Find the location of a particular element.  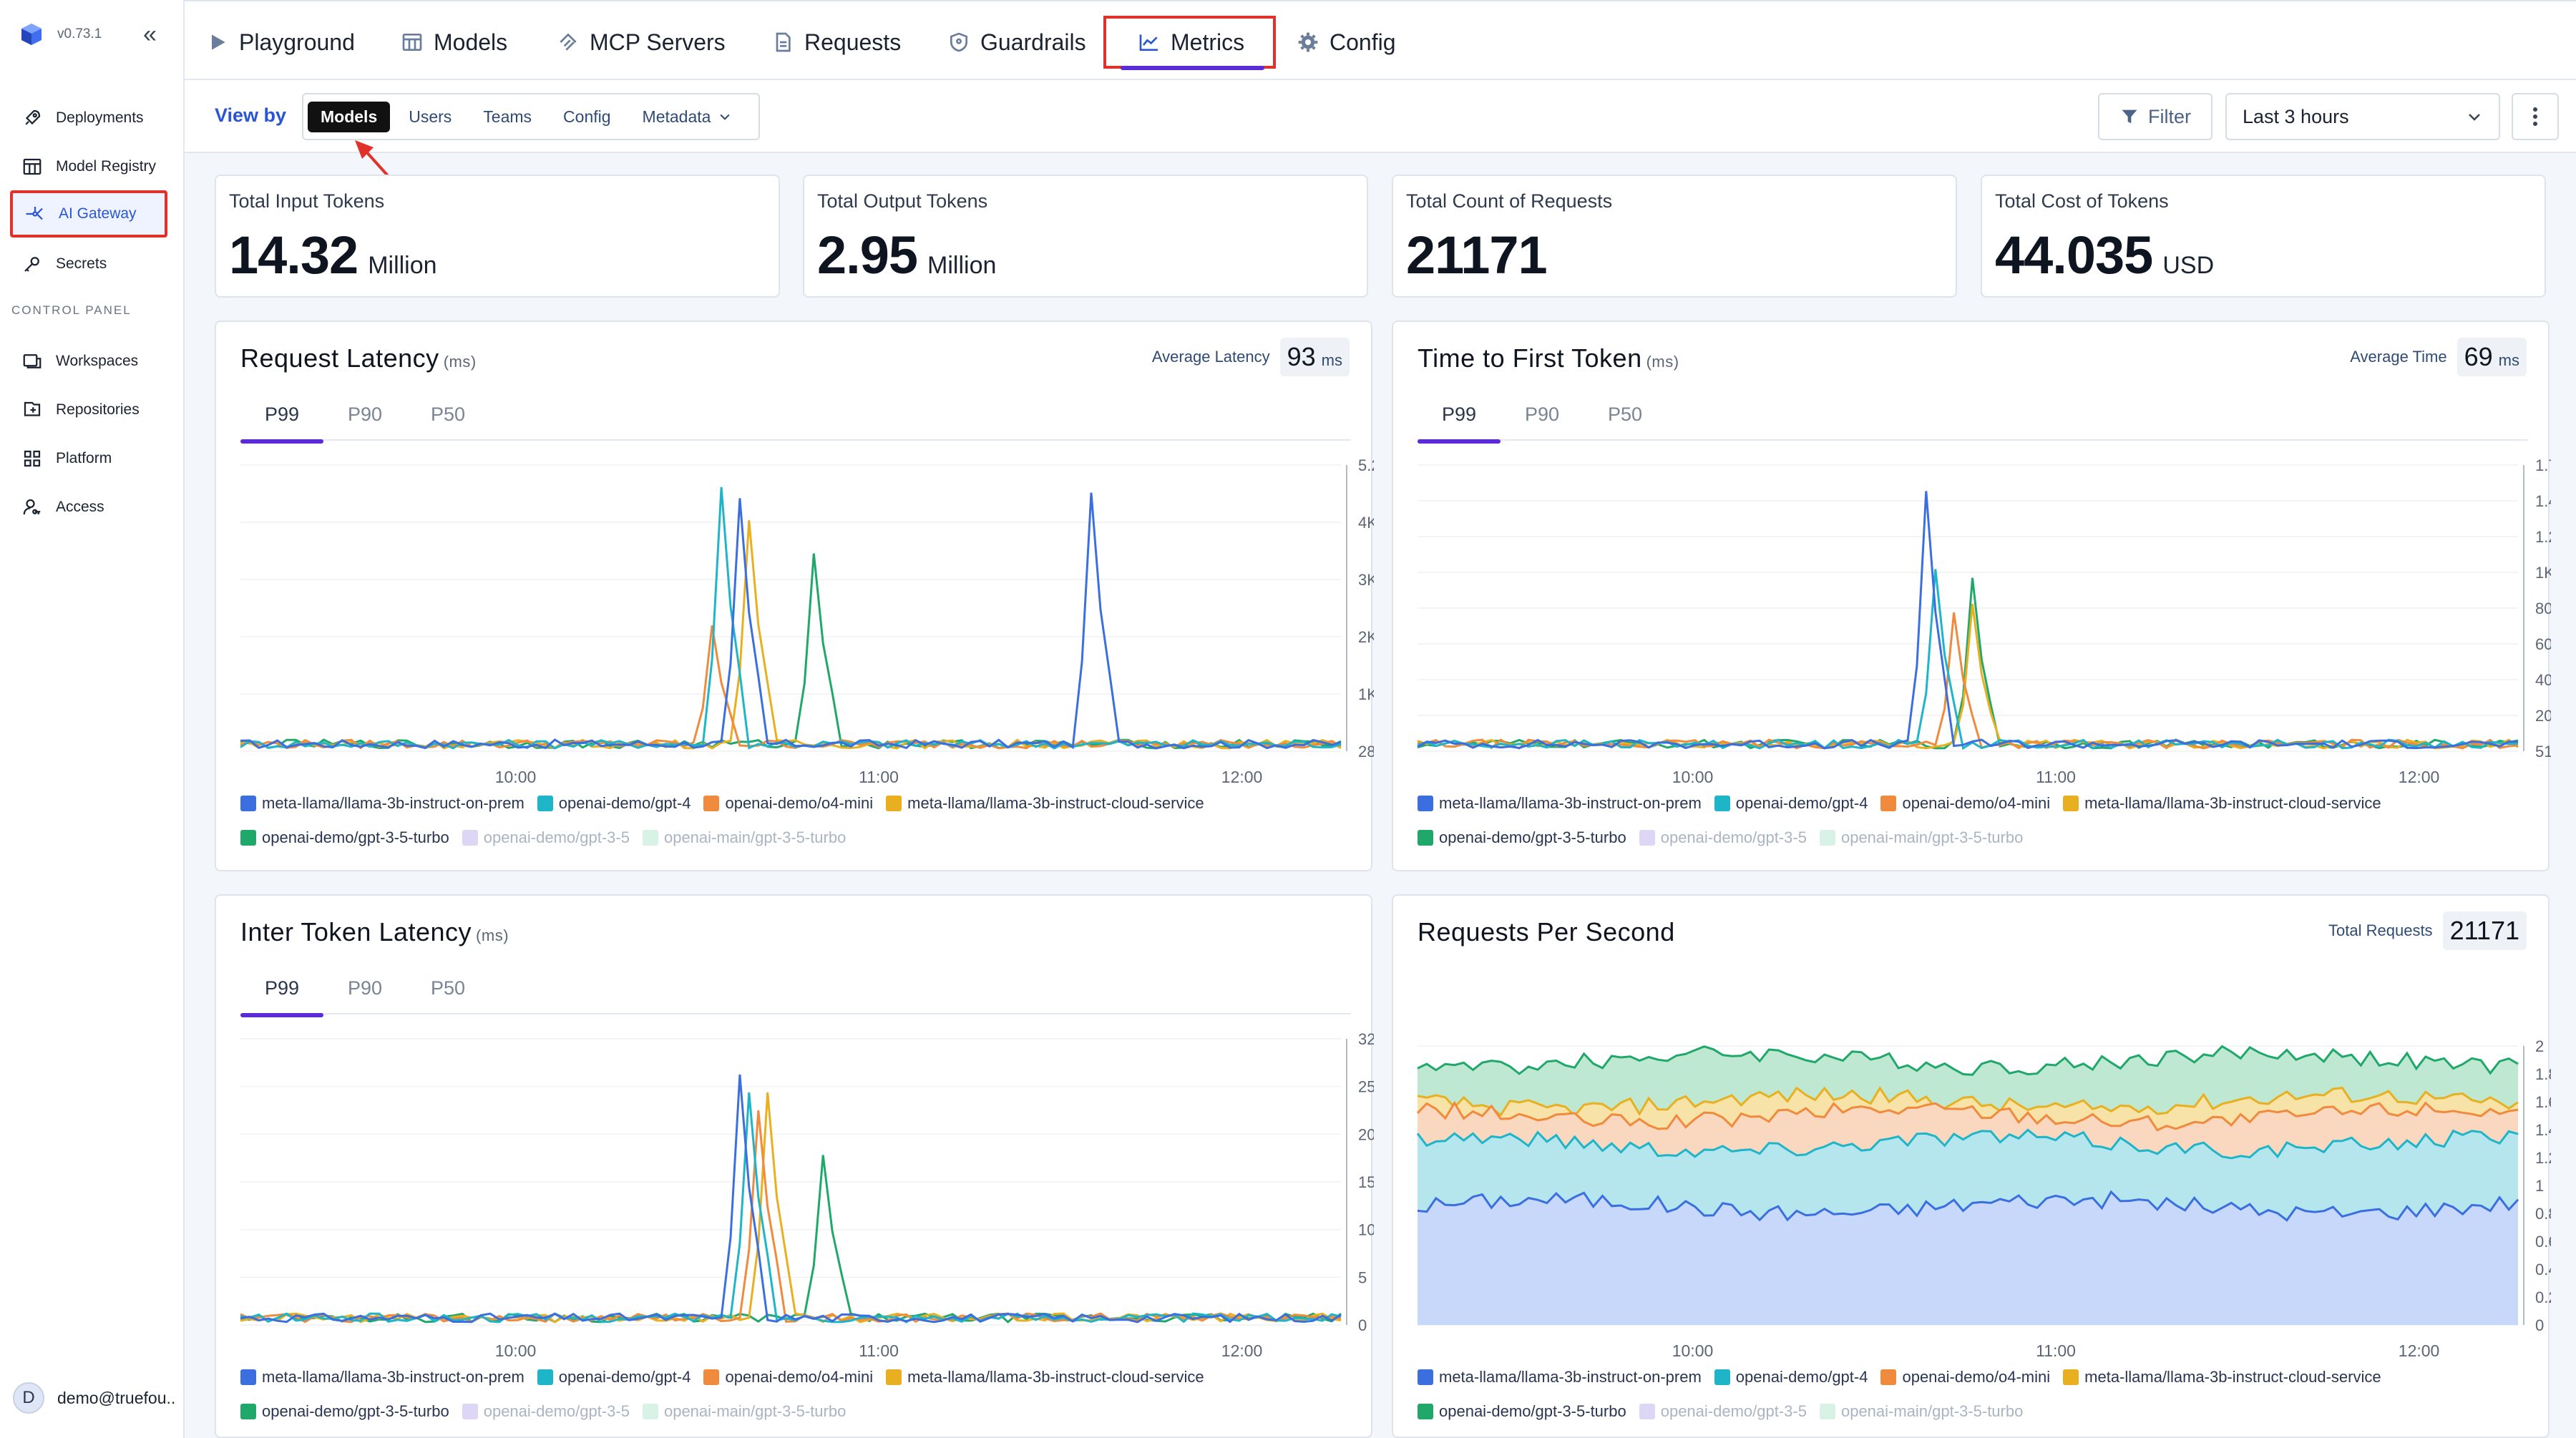

legend-label: meta-llama/llama-3b-instruct-on-prem is located at coordinates (393, 803).